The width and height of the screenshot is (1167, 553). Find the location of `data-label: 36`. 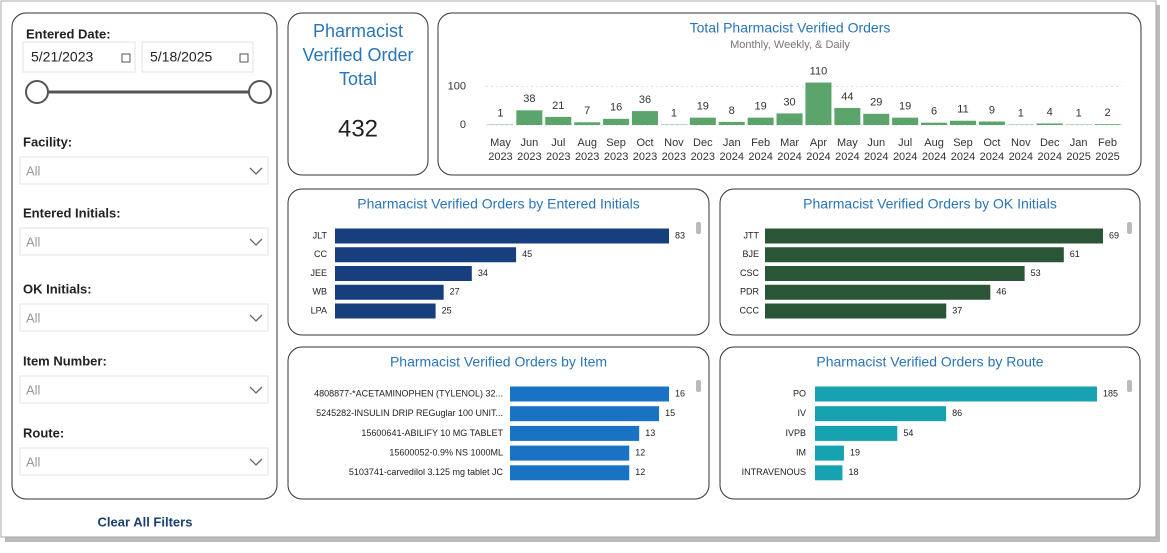

data-label: 36 is located at coordinates (645, 100).